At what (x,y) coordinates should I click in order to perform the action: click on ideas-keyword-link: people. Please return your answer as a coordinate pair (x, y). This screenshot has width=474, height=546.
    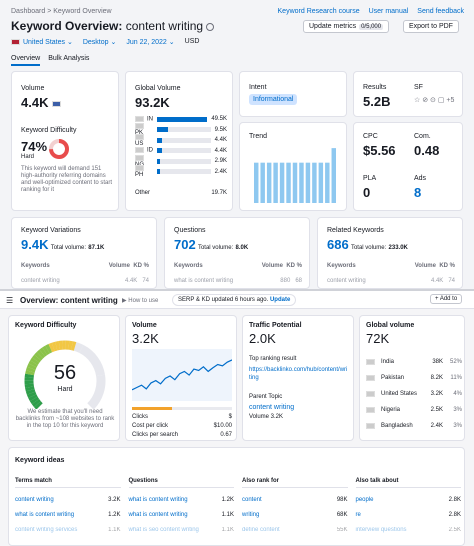
    Looking at the image, I should click on (364, 499).